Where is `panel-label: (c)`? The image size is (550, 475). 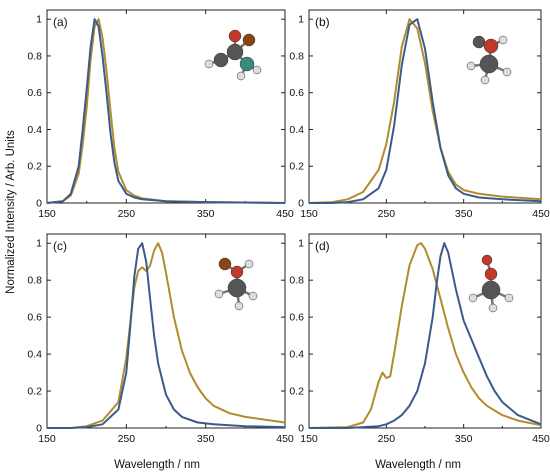 panel-label: (c) is located at coordinates (60, 246).